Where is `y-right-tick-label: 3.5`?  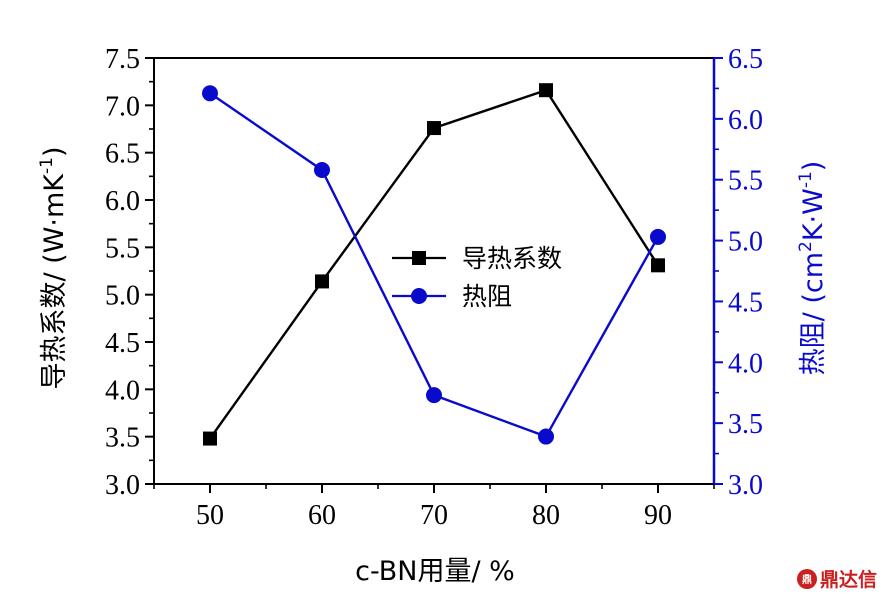
y-right-tick-label: 3.5 is located at coordinates (745, 424).